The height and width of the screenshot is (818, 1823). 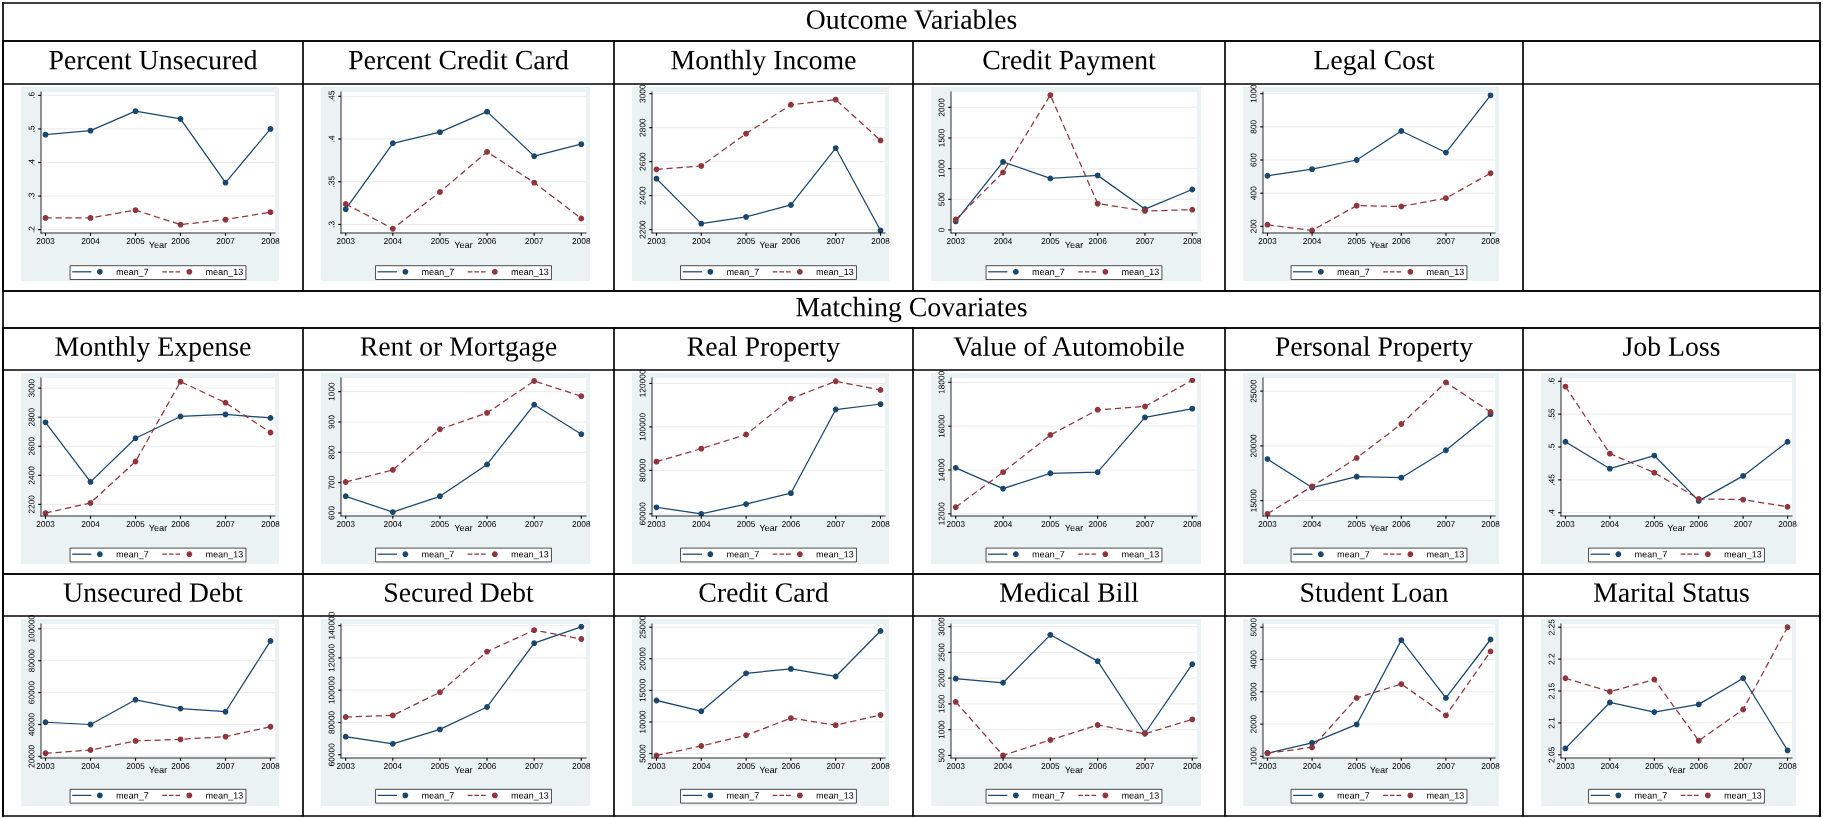 I want to click on y-tick-label: 1000, so click(x=1253, y=93).